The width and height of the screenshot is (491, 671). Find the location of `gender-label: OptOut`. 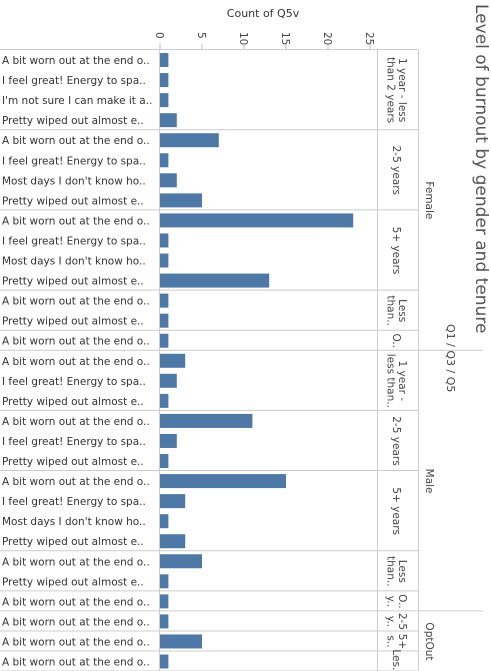

gender-label: OptOut is located at coordinates (429, 641).